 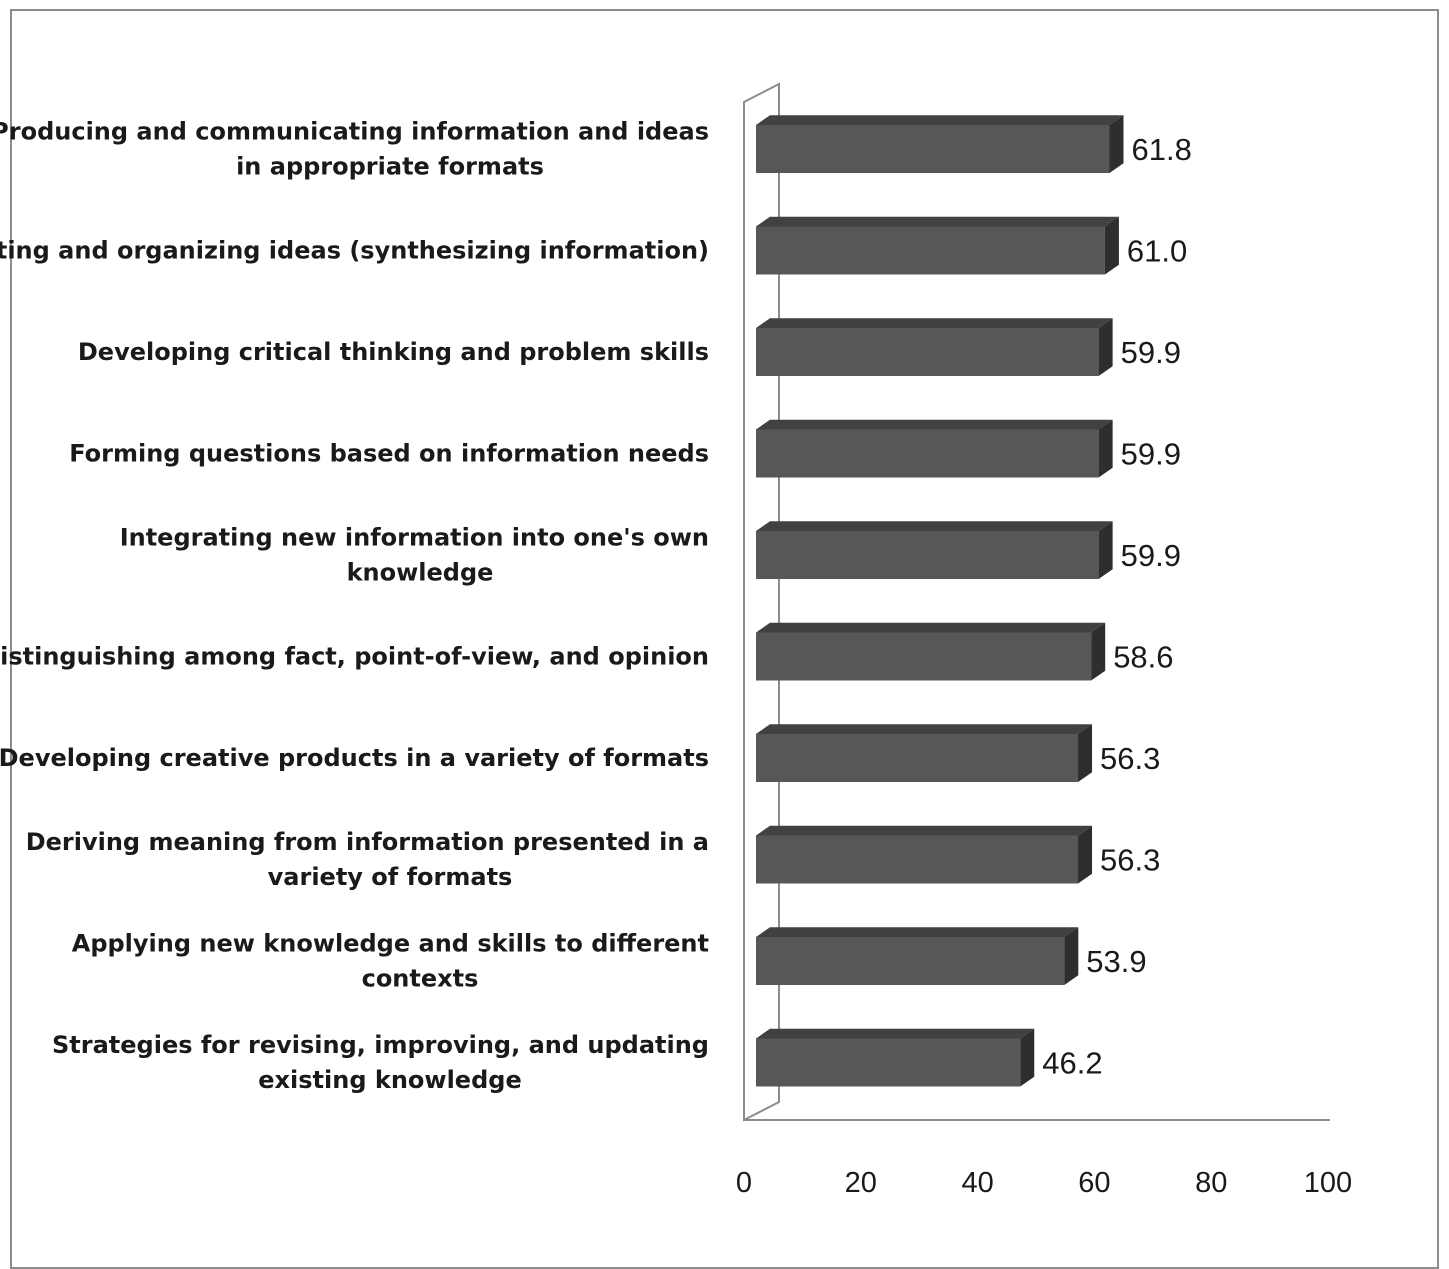 I want to click on category-label: in appropriate formats, so click(x=390, y=167).